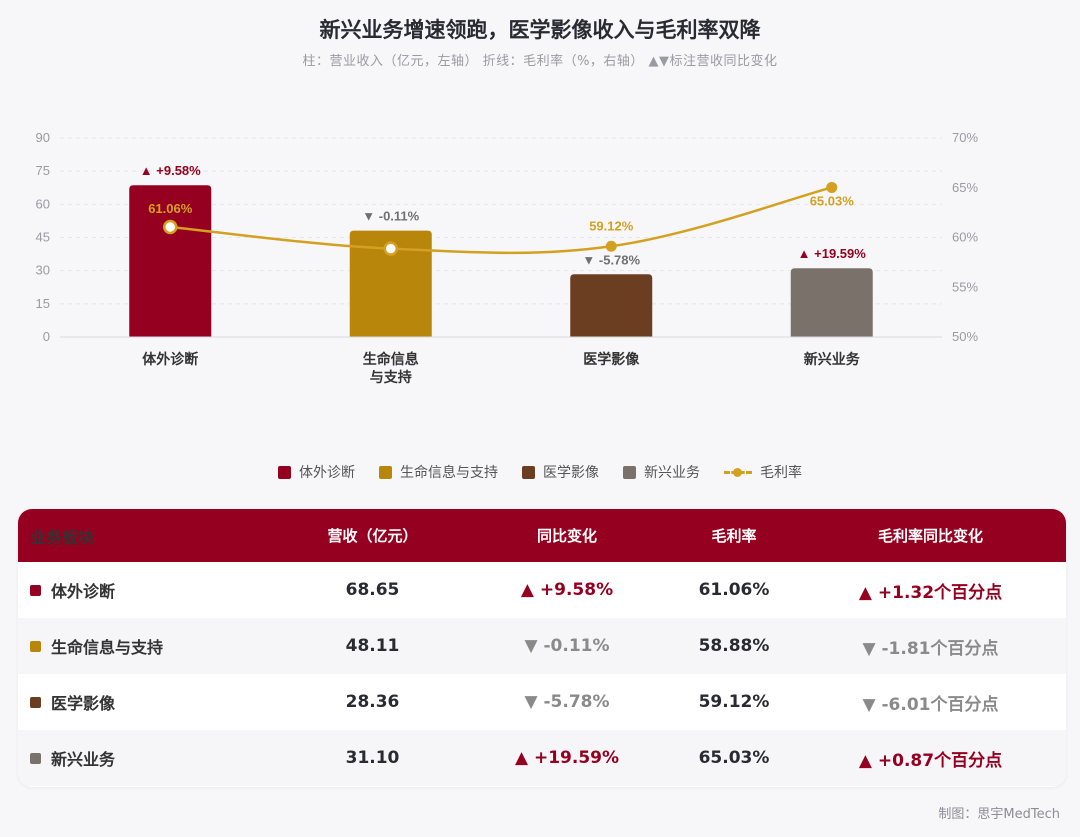 The height and width of the screenshot is (837, 1080). What do you see at coordinates (46, 336) in the screenshot?
I see `y-left-tick-label: 0` at bounding box center [46, 336].